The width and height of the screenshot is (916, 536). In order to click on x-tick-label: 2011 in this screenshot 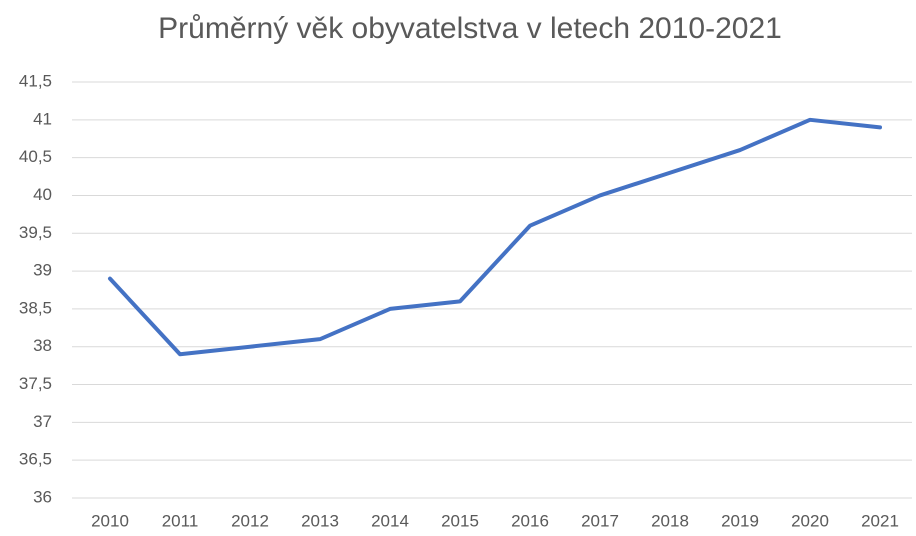, I will do `click(180, 520)`.